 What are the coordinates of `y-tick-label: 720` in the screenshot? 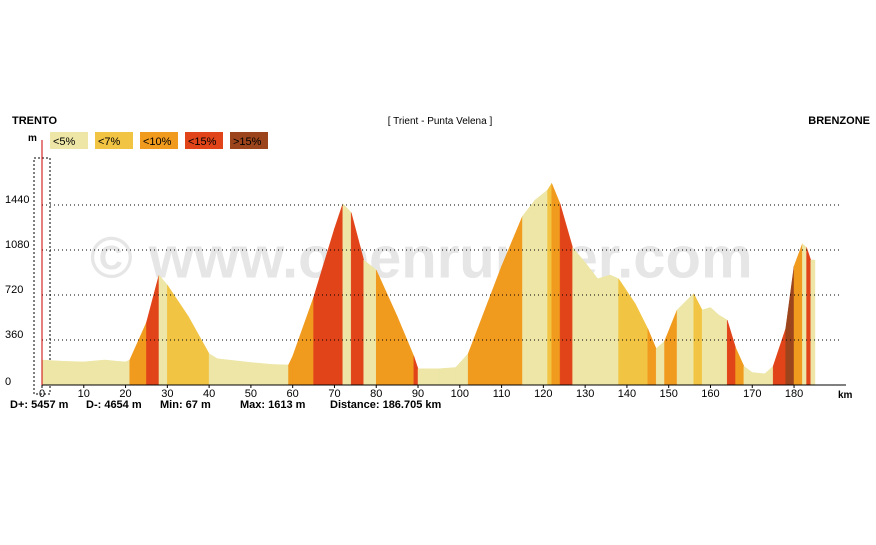 It's located at (14, 290).